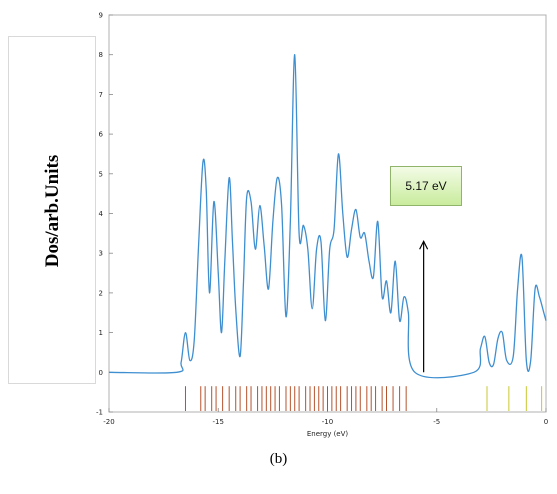 Image resolution: width=557 pixels, height=494 pixels. Describe the element at coordinates (325, 417) in the screenshot. I see `x-axis-ticks: -20 -15 -10 -5 0` at that location.